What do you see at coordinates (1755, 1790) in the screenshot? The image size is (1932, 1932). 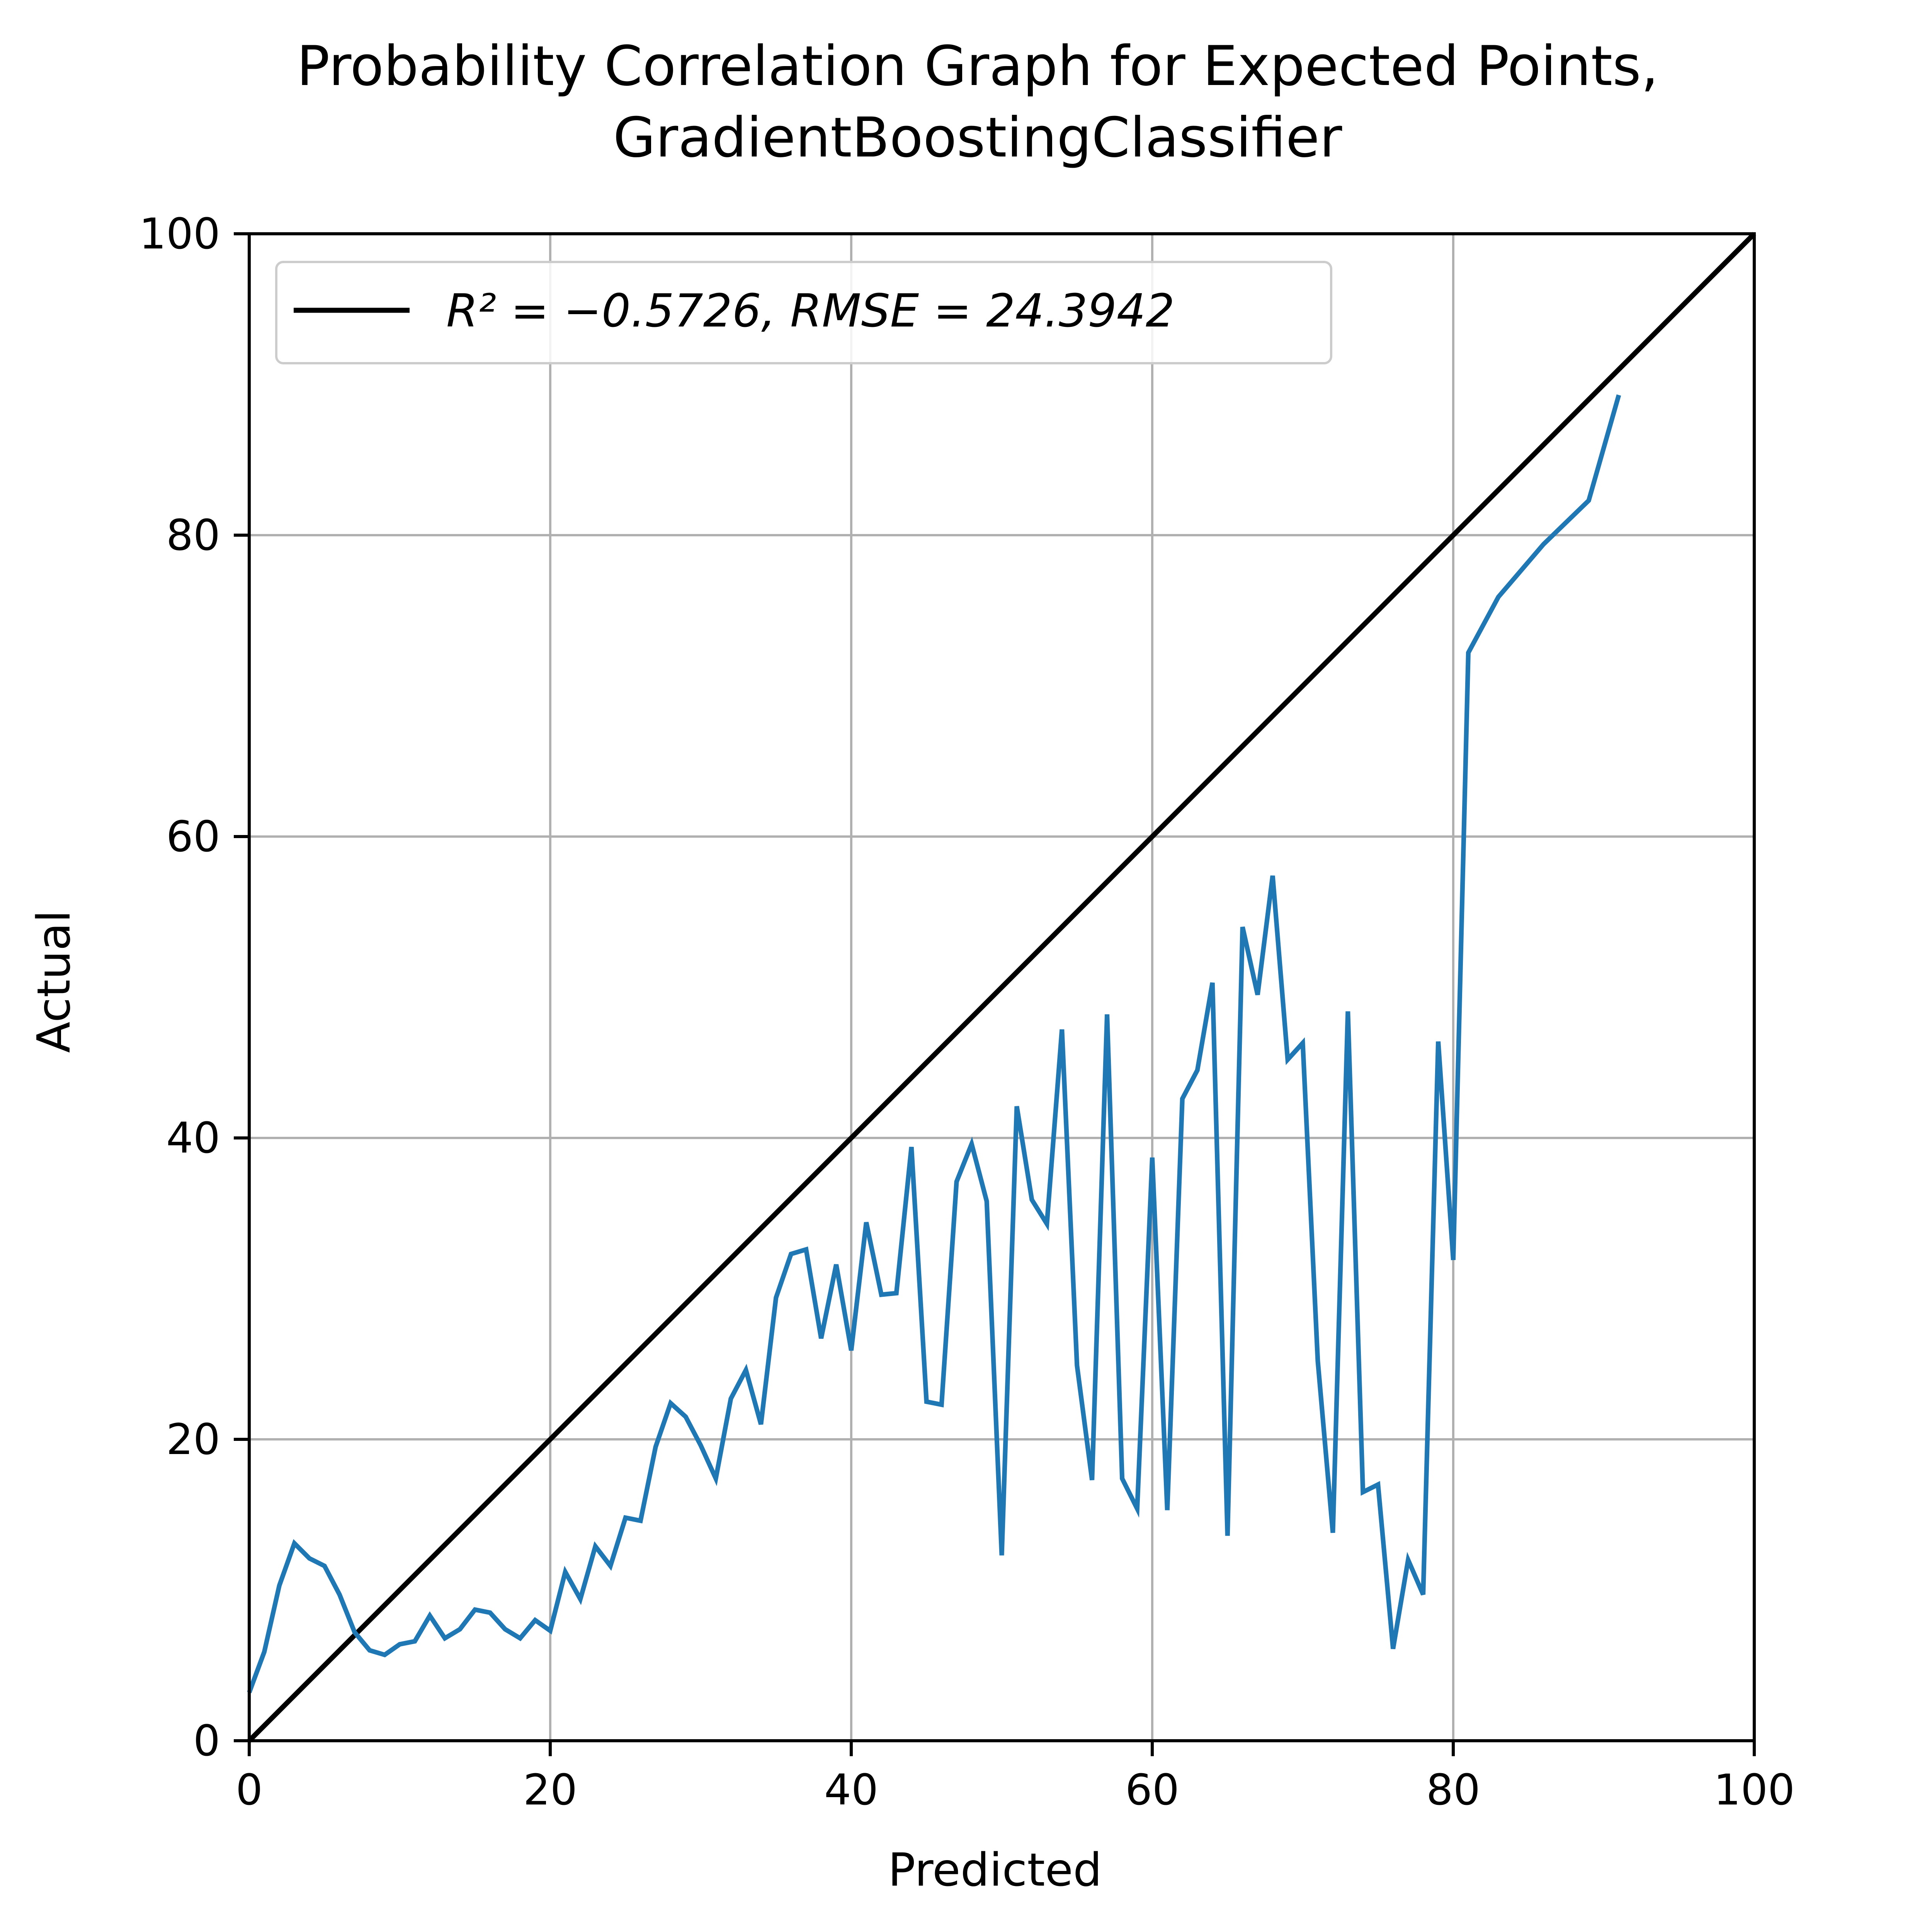 I see `x-tick-label: 100` at bounding box center [1755, 1790].